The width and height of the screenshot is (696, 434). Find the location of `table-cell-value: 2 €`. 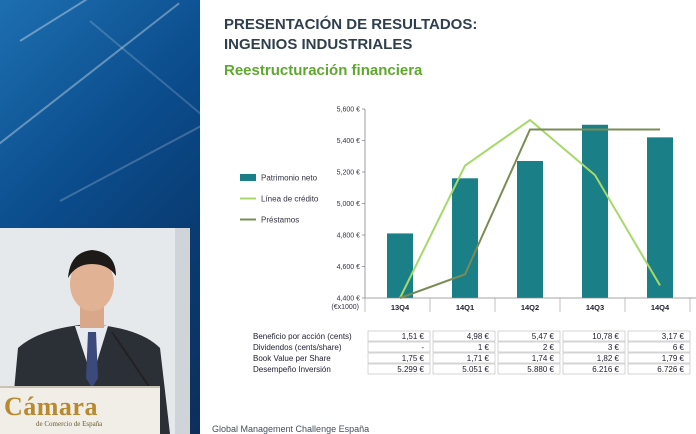

table-cell-value: 2 € is located at coordinates (549, 347).